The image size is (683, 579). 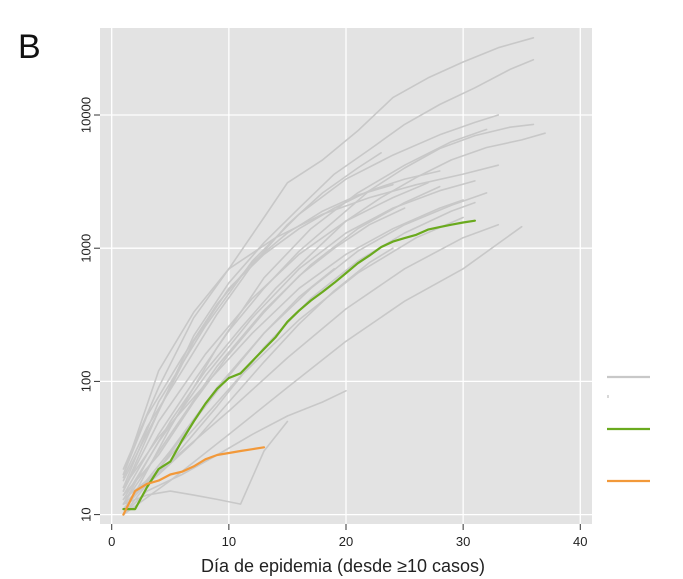 I want to click on y-tick-label: 1000, so click(x=86, y=248).